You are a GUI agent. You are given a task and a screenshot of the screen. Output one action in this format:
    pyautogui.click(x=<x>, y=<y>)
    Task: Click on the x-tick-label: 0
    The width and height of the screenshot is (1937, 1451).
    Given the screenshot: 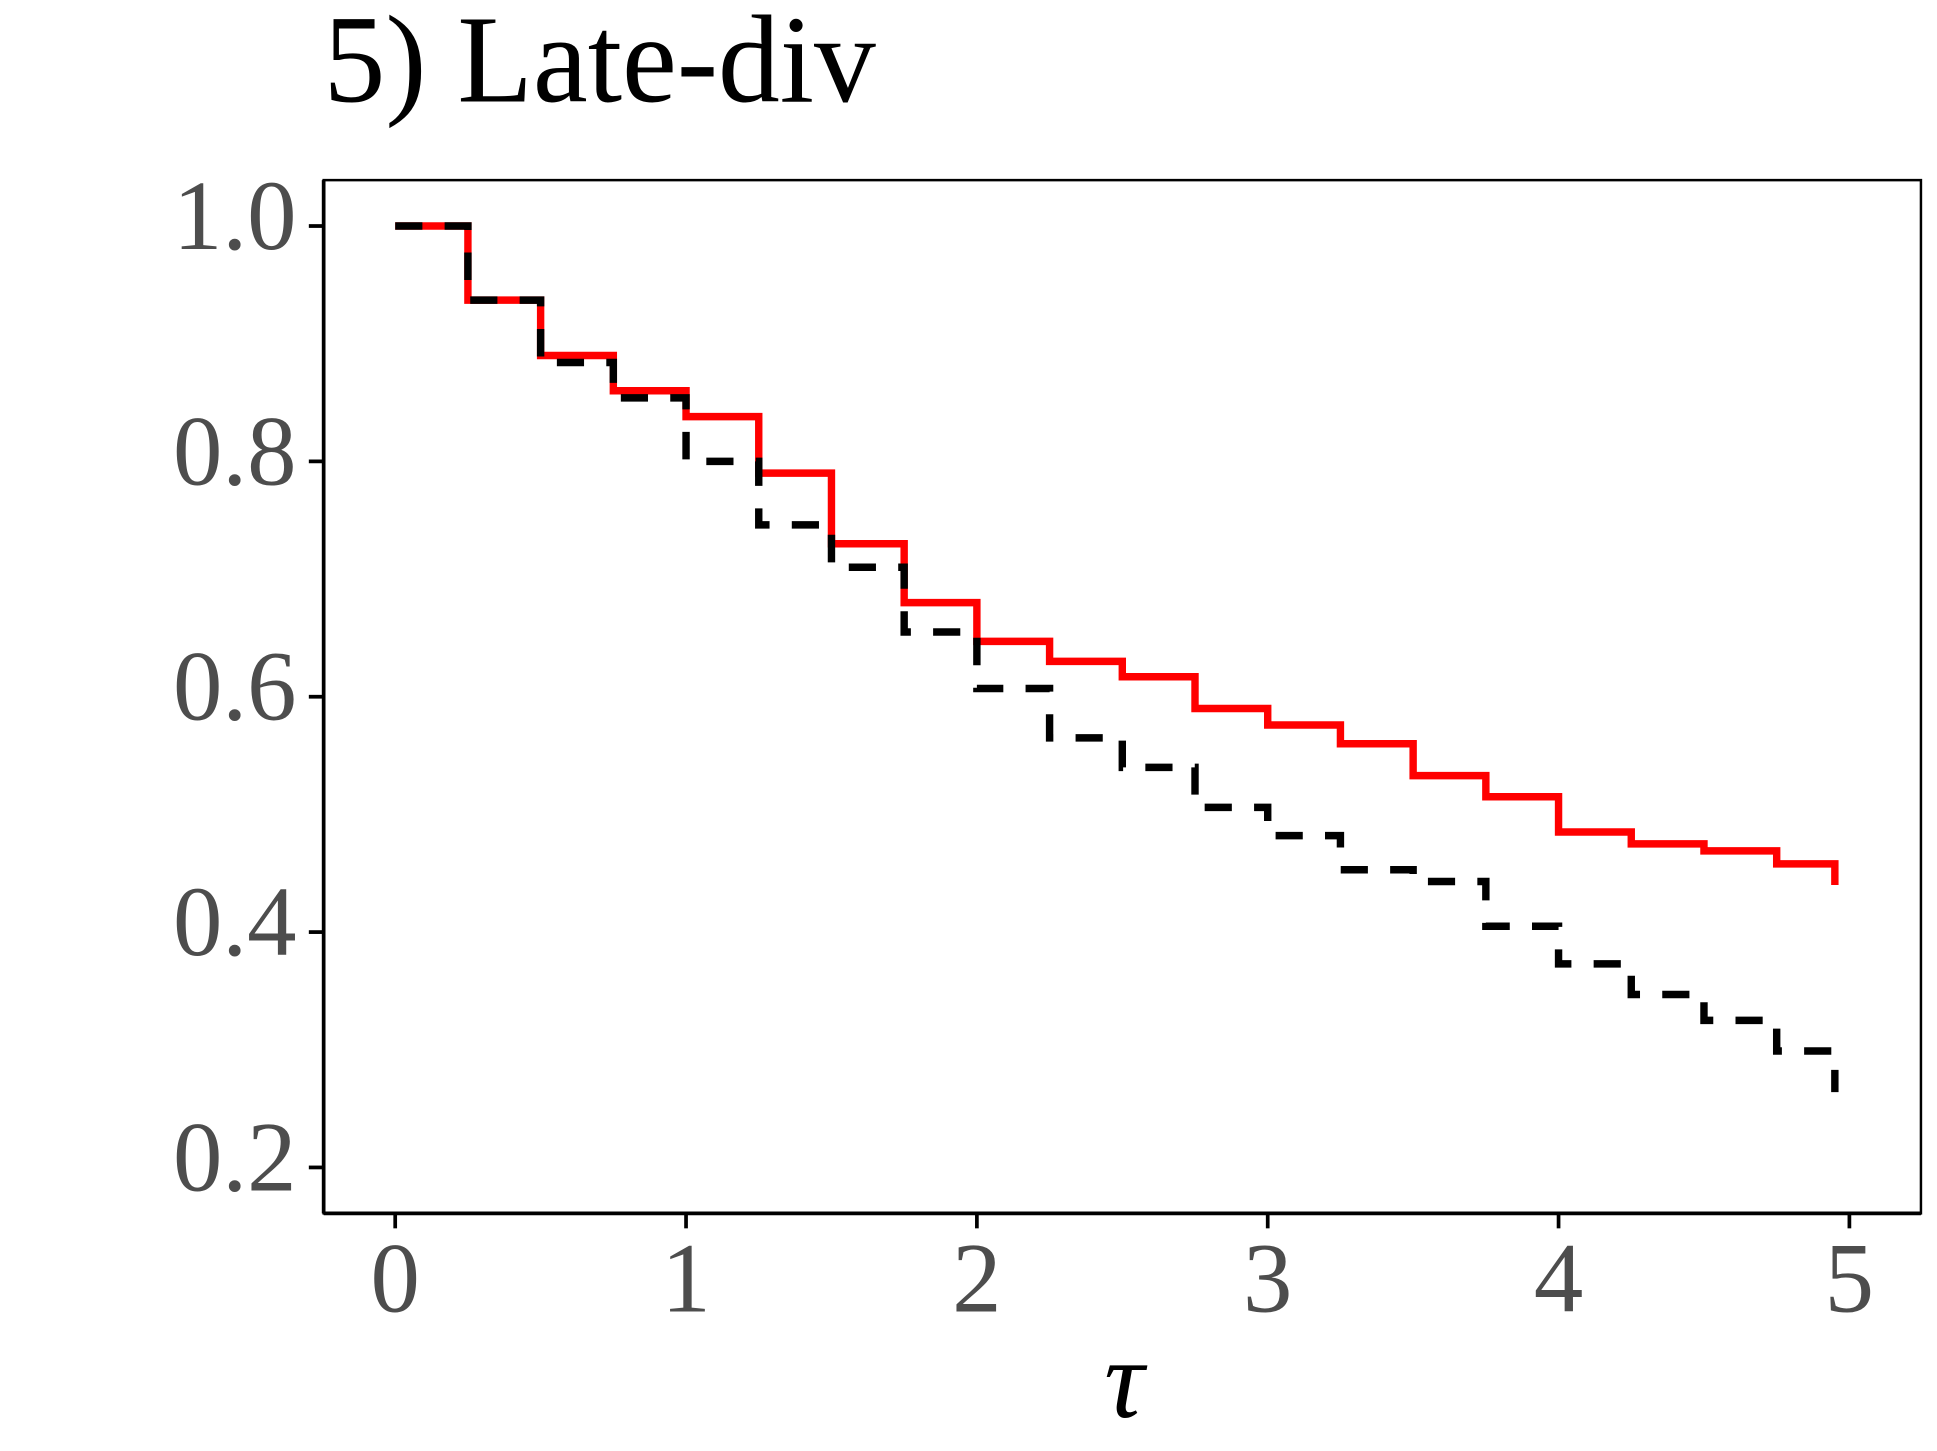 What is the action you would take?
    pyautogui.click(x=394, y=1278)
    